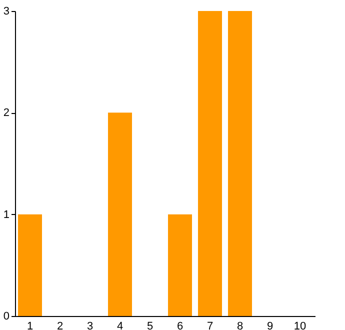 The height and width of the screenshot is (330, 345). What do you see at coordinates (120, 325) in the screenshot?
I see `x-tick-label: 4` at bounding box center [120, 325].